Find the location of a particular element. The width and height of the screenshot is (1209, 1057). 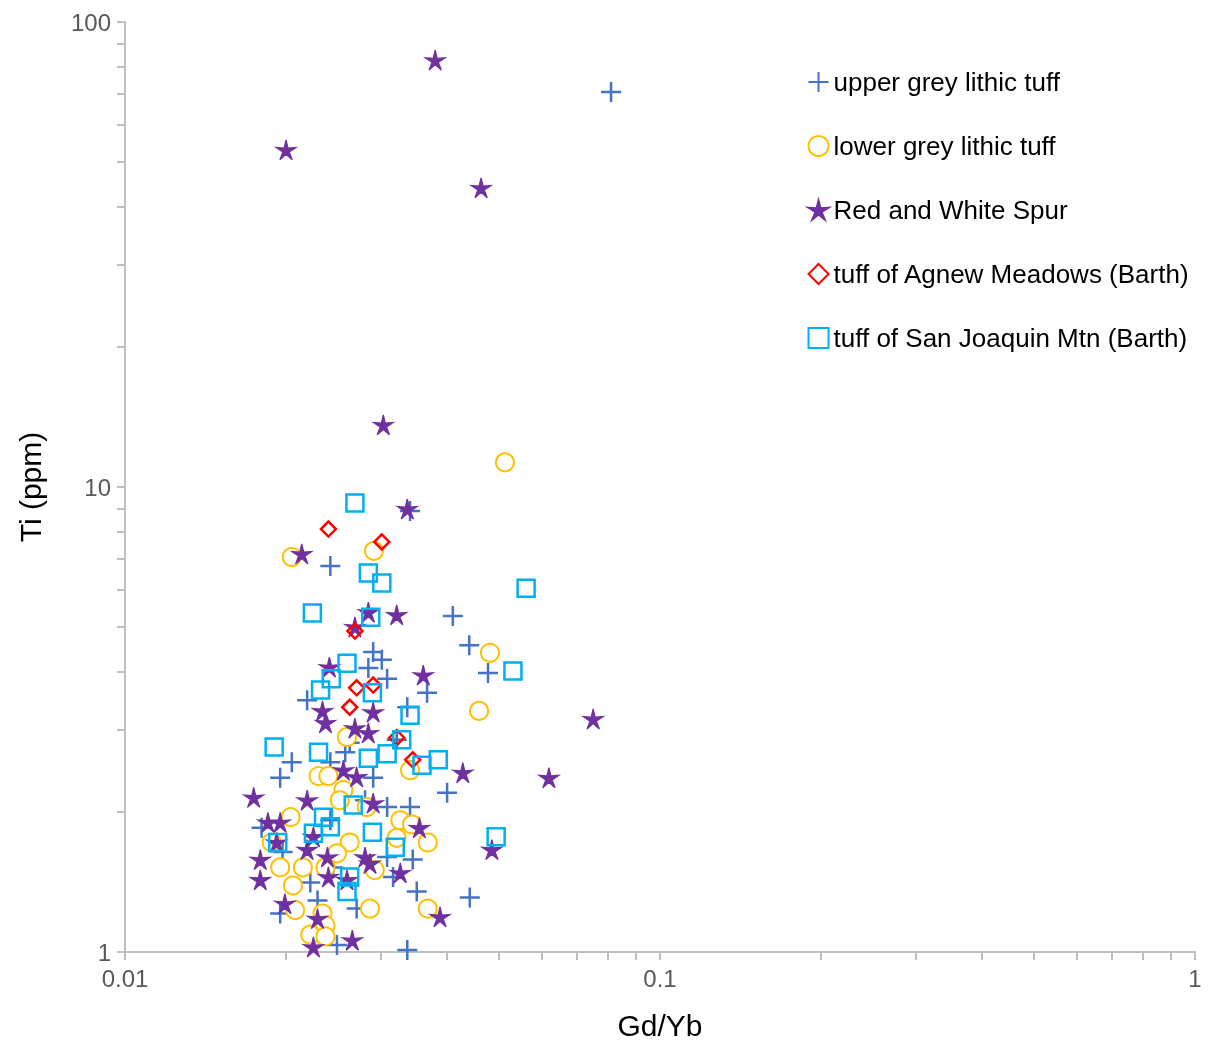

y-tick-label: 100 is located at coordinates (90, 22).